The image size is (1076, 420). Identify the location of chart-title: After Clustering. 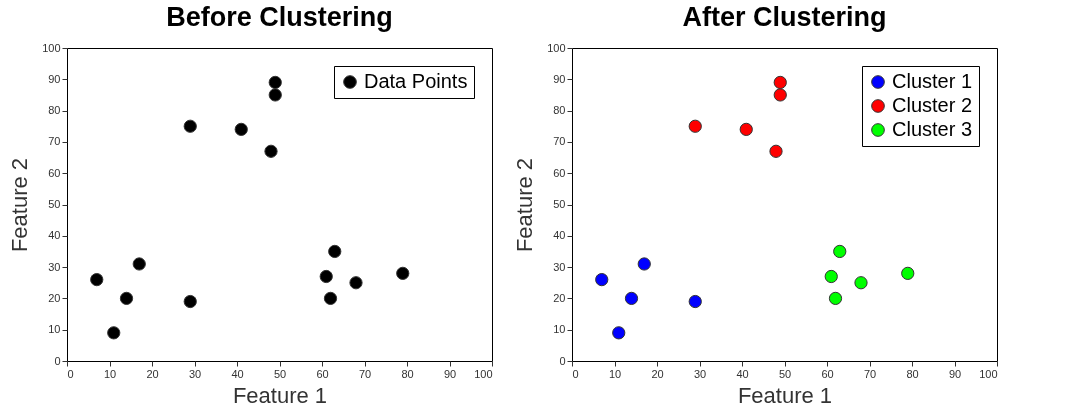
(784, 17).